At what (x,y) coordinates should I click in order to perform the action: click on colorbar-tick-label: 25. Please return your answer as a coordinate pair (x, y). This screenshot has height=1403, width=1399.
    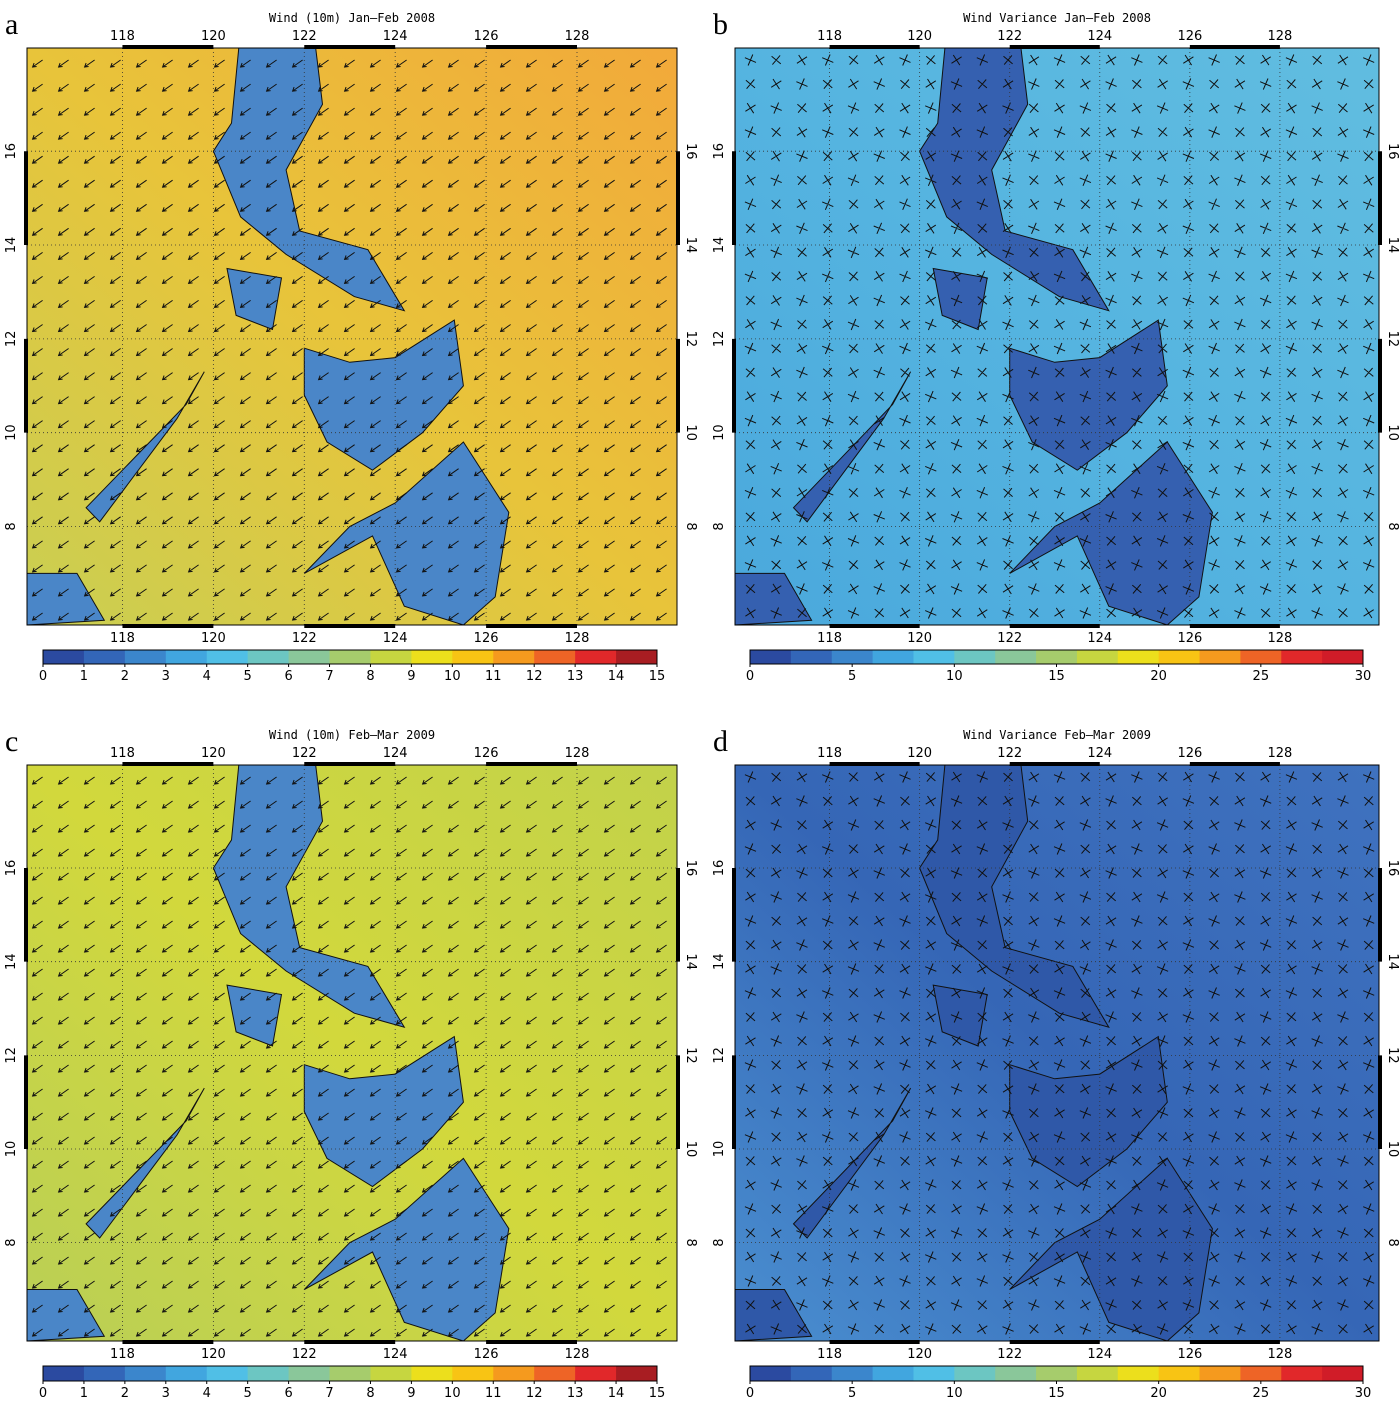
    Looking at the image, I should click on (1261, 676).